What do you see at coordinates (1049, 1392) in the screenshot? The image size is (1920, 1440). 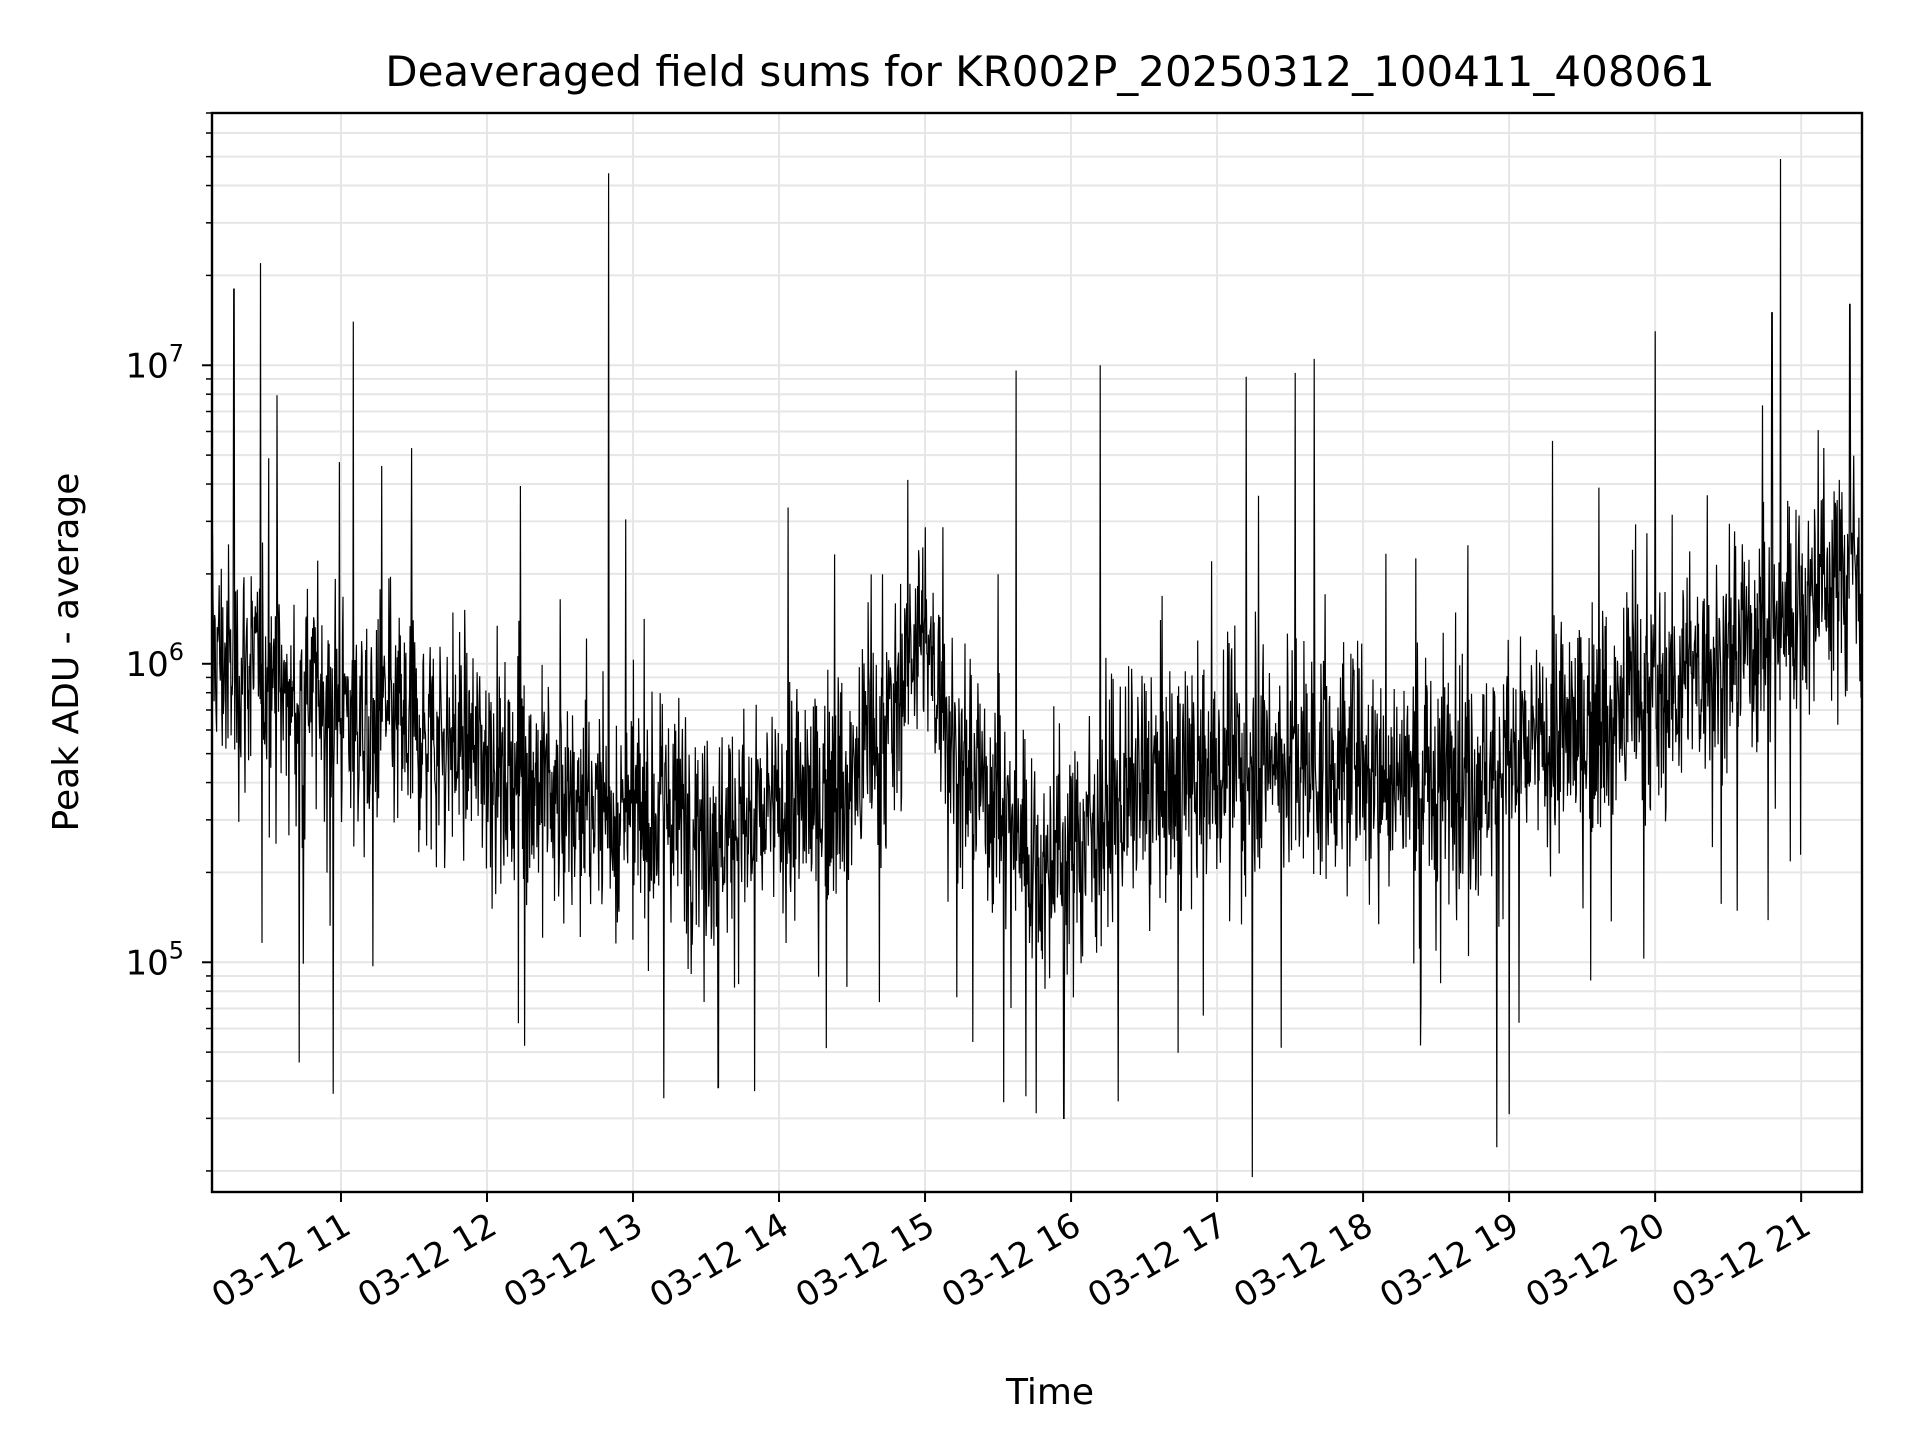 I see `x-axis-label: Time` at bounding box center [1049, 1392].